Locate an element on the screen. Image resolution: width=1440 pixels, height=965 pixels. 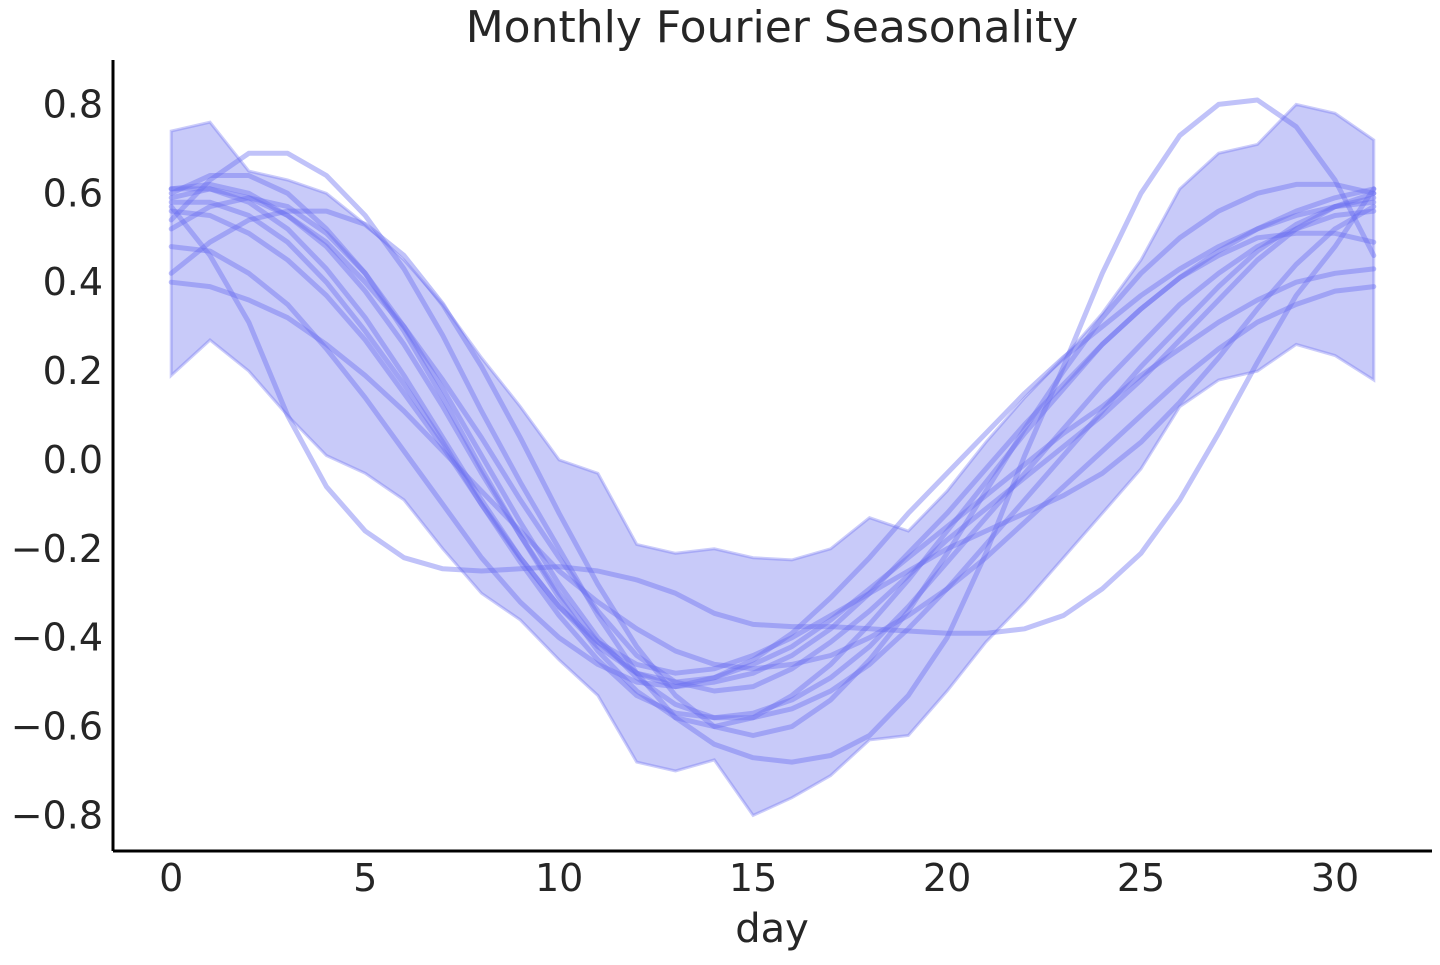
y-tick-label: −0.8 is located at coordinates (57, 815).